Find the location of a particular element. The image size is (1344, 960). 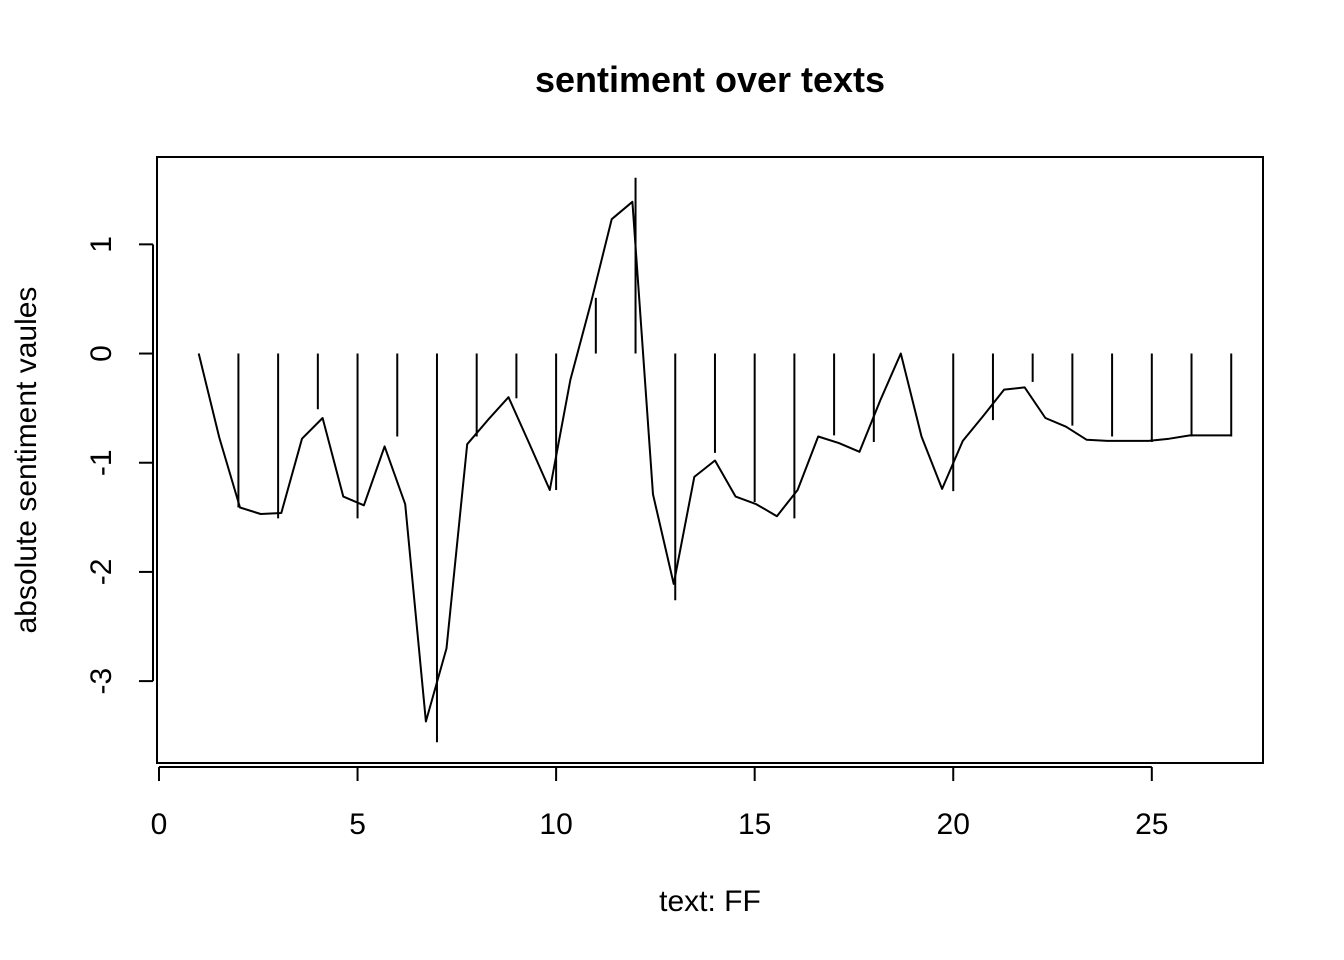

y-tick-label: -1 is located at coordinates (101, 462).